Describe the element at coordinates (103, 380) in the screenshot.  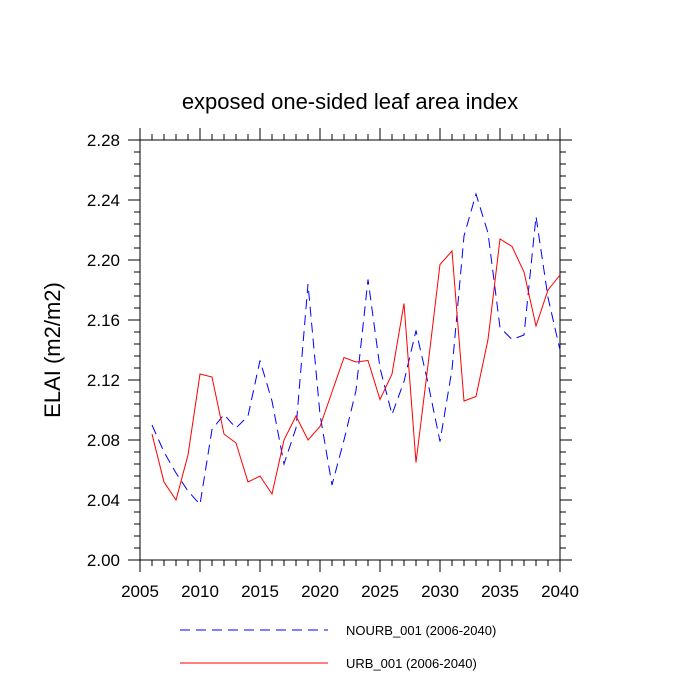
I see `y-tick-label: 2.12` at that location.